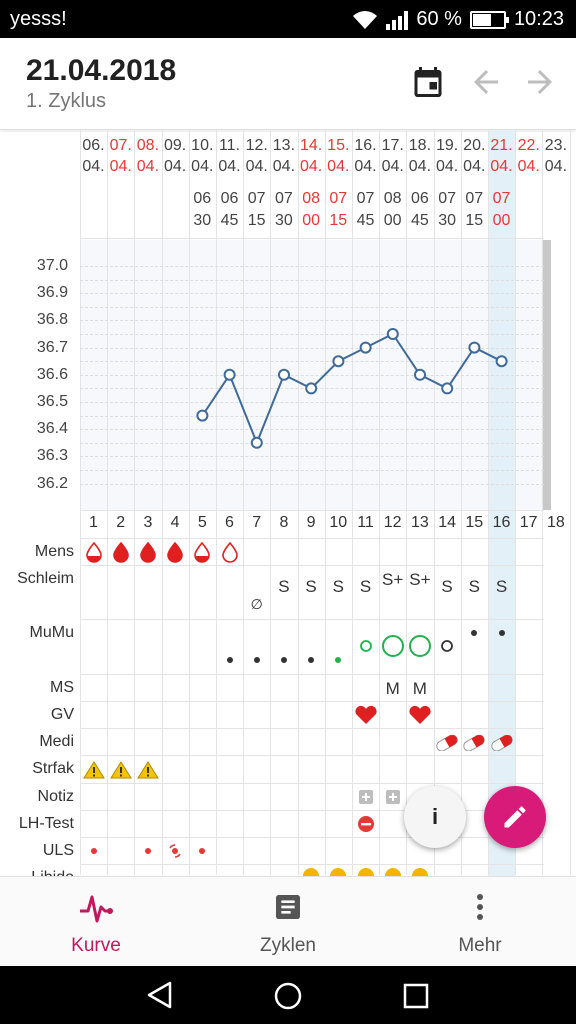 Image resolution: width=576 pixels, height=1024 pixels. I want to click on pencil-icon, so click(515, 817).